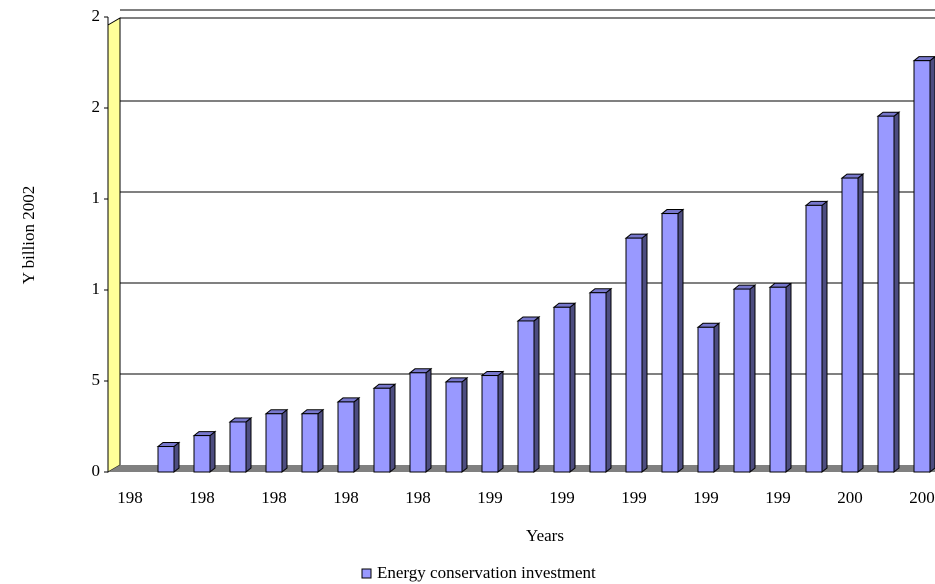  I want to click on y-tick-label: 5, so click(96, 379).